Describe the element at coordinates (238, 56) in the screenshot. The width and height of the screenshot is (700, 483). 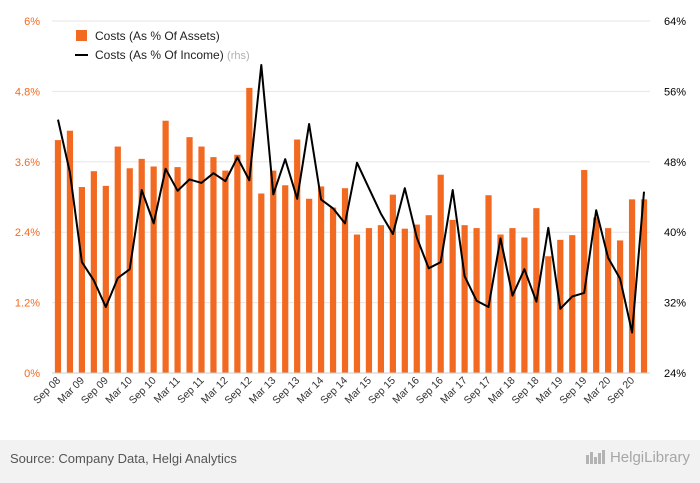
I see `legend-rhs-suffix: (rhs)` at that location.